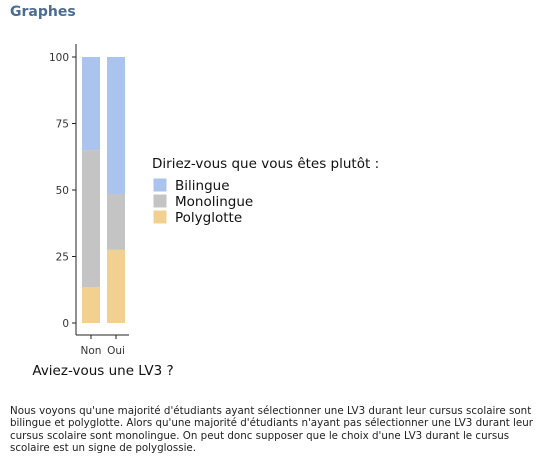 This screenshot has height=463, width=551. What do you see at coordinates (62, 125) in the screenshot?
I see `y-tick-label: 75` at bounding box center [62, 125].